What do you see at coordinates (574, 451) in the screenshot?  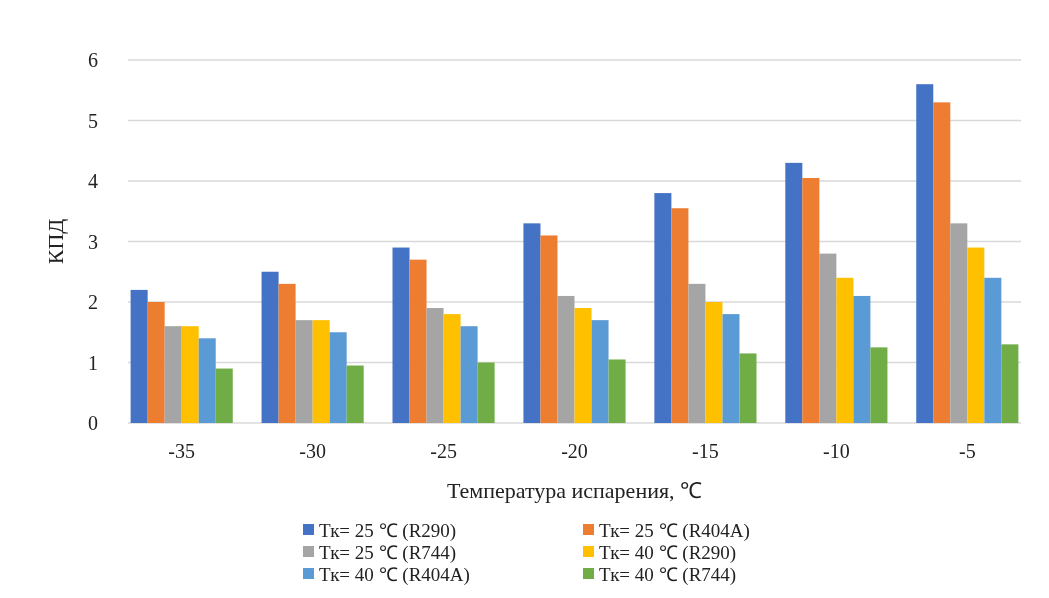 I see `x-tick-label: -20` at bounding box center [574, 451].